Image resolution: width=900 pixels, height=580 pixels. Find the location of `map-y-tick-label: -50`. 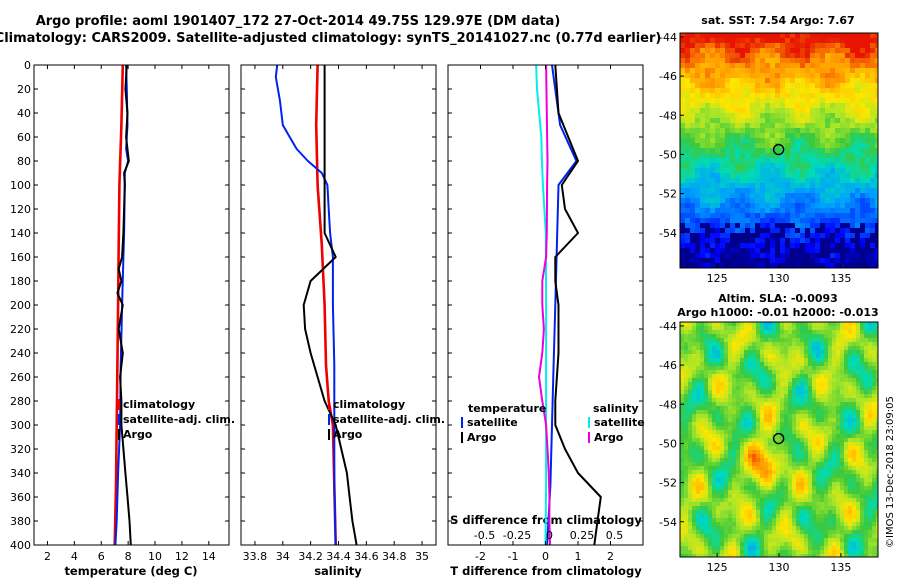

map-y-tick-label: -50 is located at coordinates (668, 154).